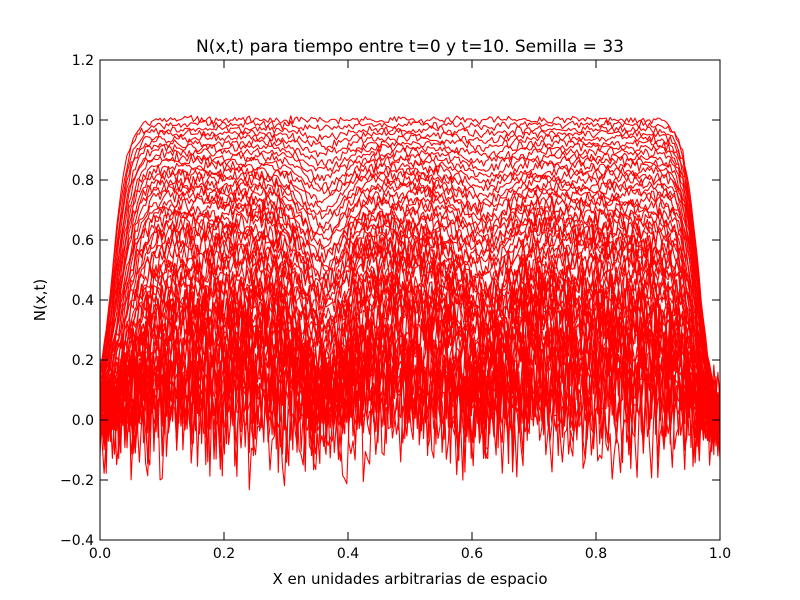 The width and height of the screenshot is (800, 600). What do you see at coordinates (348, 554) in the screenshot?
I see `x-tick-label: 0.4` at bounding box center [348, 554].